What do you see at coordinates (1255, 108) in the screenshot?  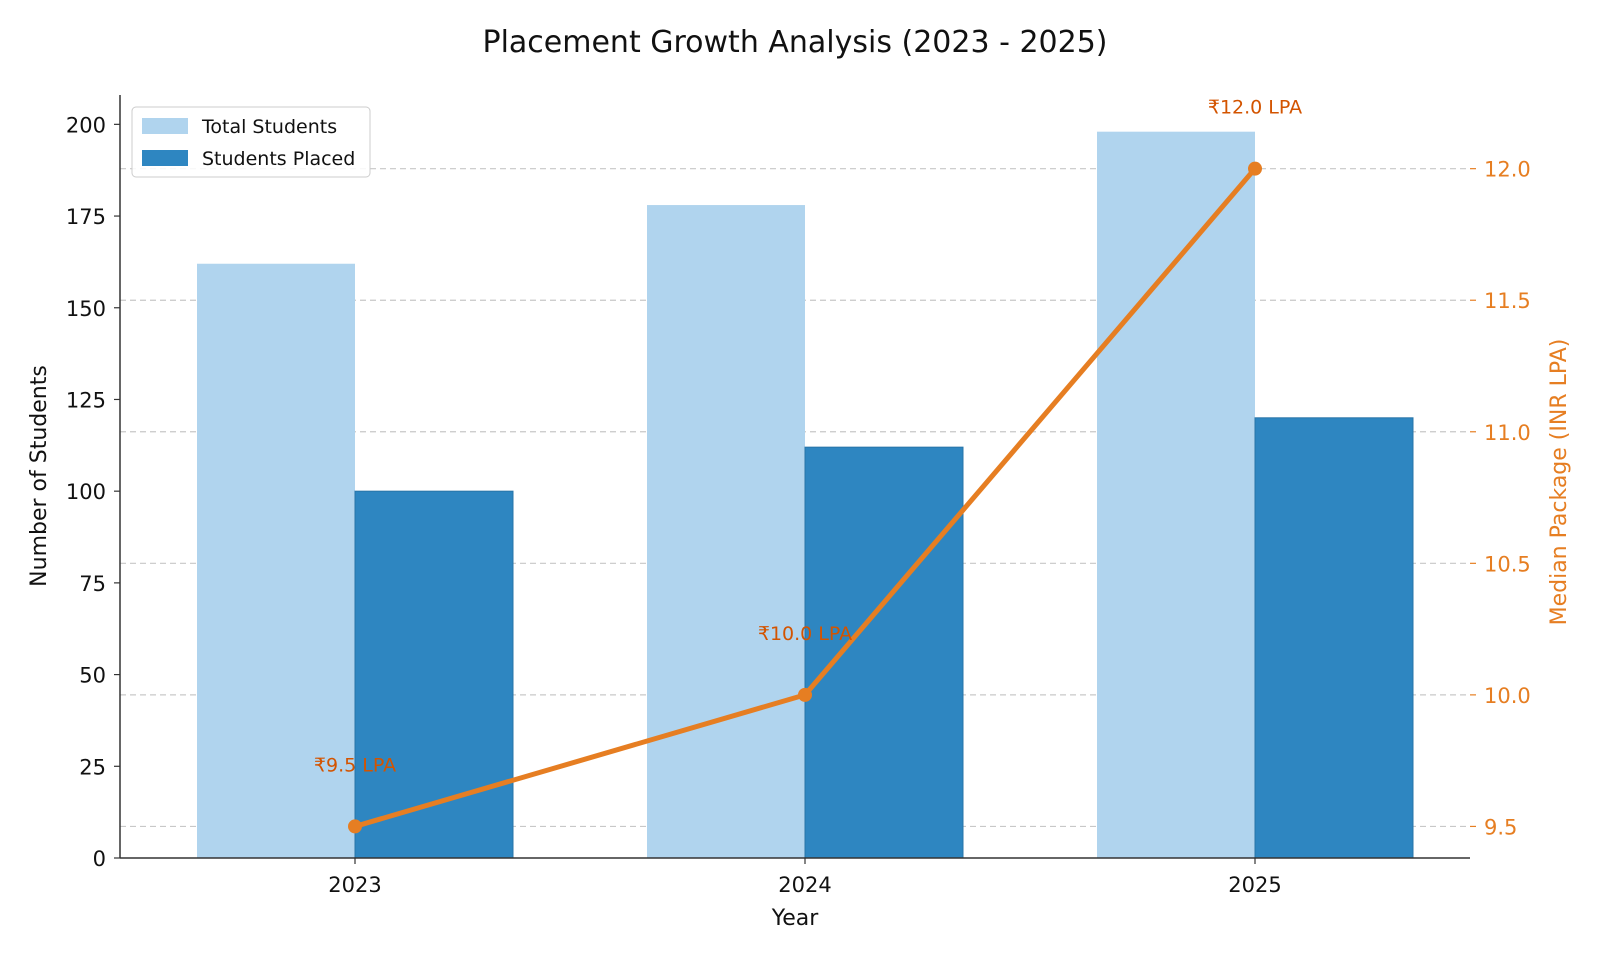 I see `data-label: ₹12.0 LPA` at bounding box center [1255, 108].